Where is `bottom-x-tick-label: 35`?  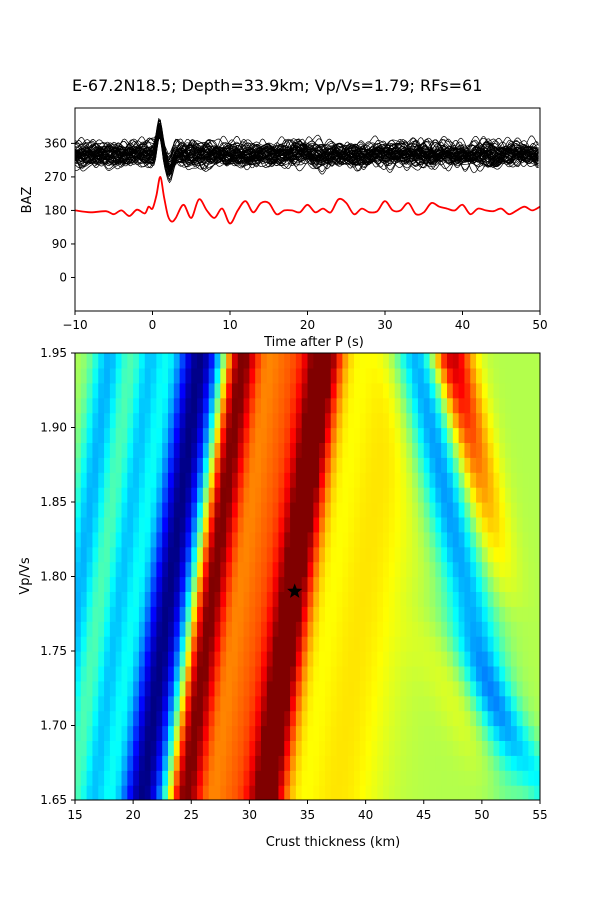 bottom-x-tick-label: 35 is located at coordinates (307, 815).